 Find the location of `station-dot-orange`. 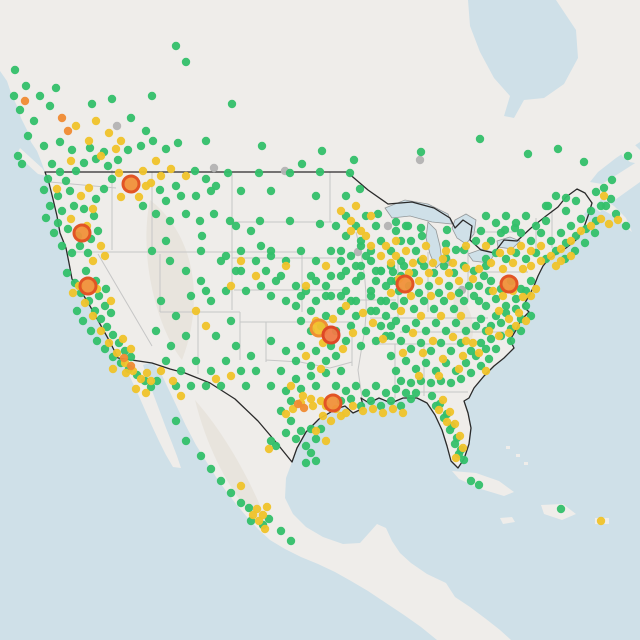

station-dot-orange is located at coordinates (131, 366).